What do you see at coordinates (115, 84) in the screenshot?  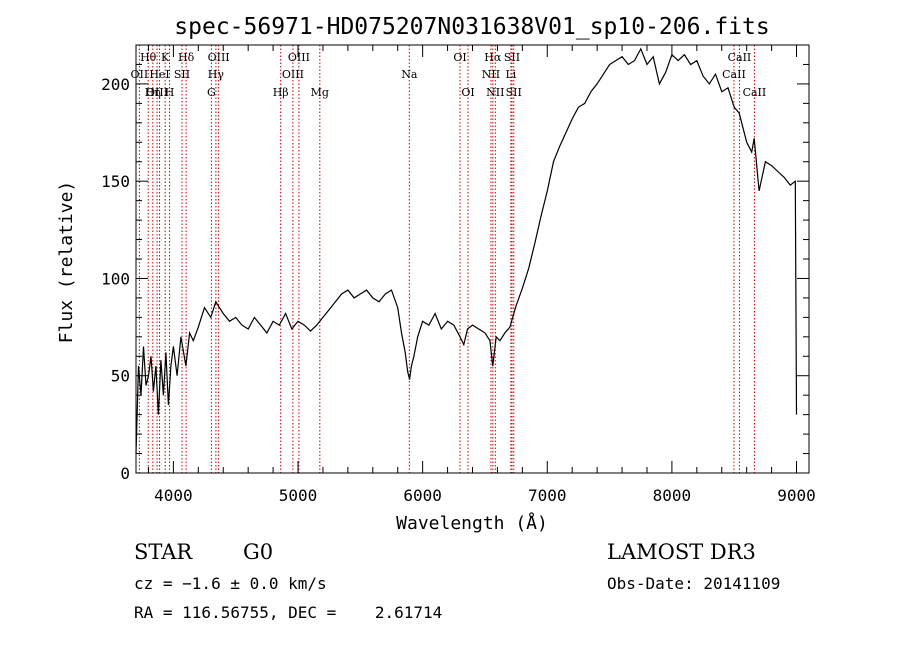 I see `y-tick-label: 200` at bounding box center [115, 84].